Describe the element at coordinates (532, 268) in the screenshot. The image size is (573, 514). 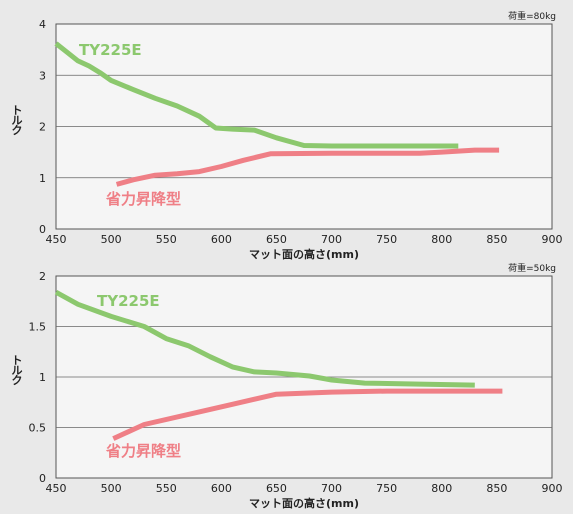
I see `load-note: 荷重=50kg` at that location.